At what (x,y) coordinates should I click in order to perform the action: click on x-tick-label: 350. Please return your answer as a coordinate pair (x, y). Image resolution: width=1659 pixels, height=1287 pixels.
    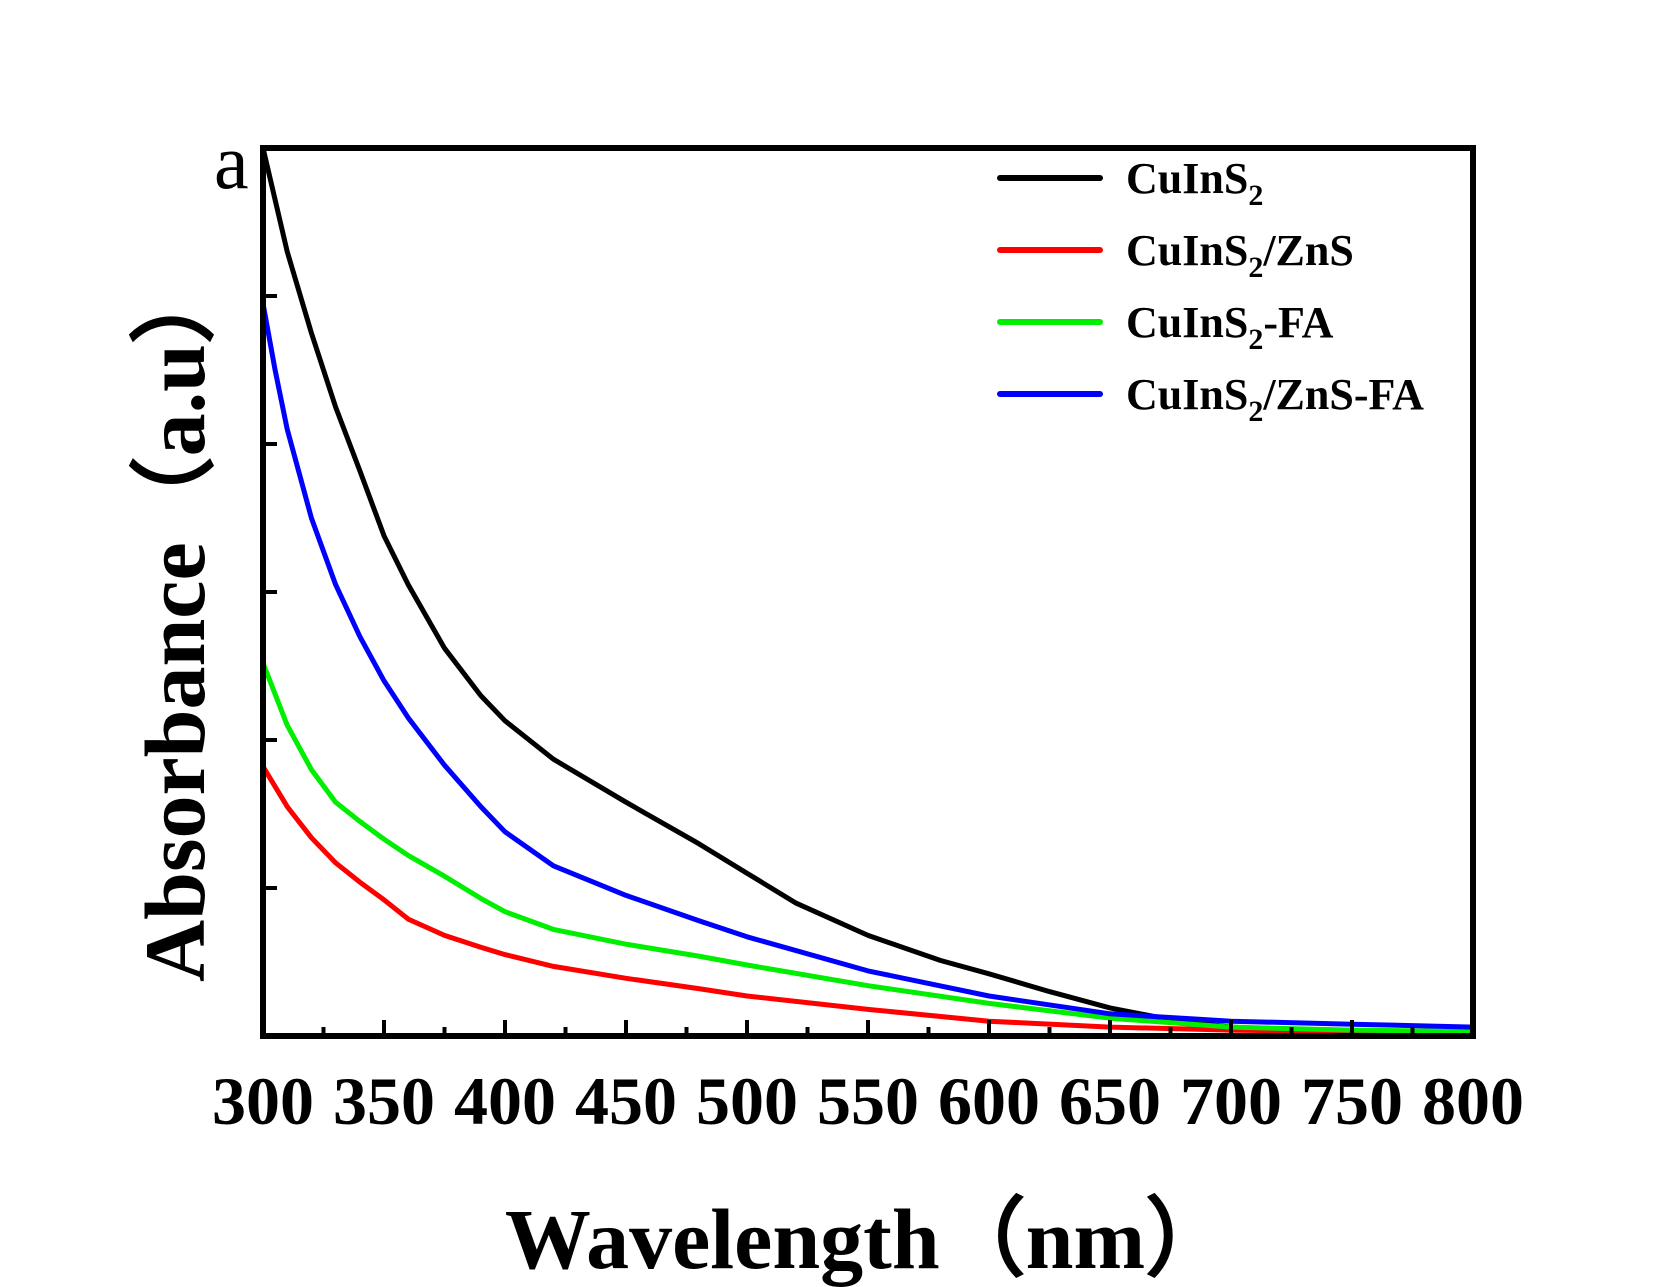
    Looking at the image, I should click on (384, 1101).